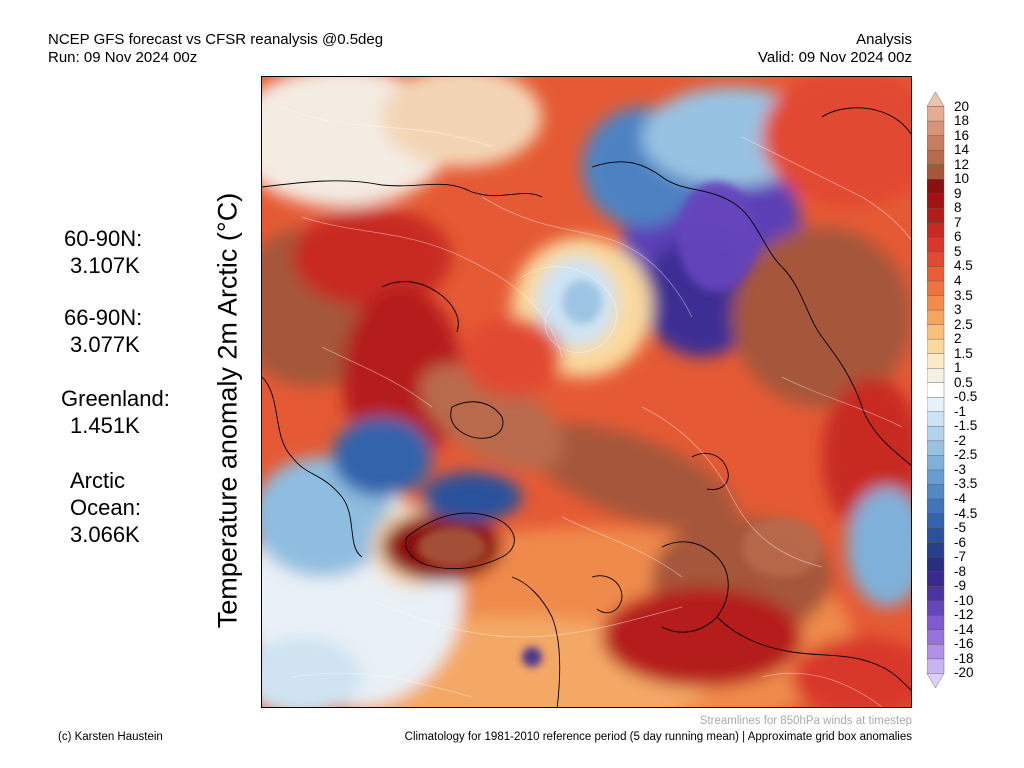  I want to click on colorbar-label: 0.5, so click(963, 382).